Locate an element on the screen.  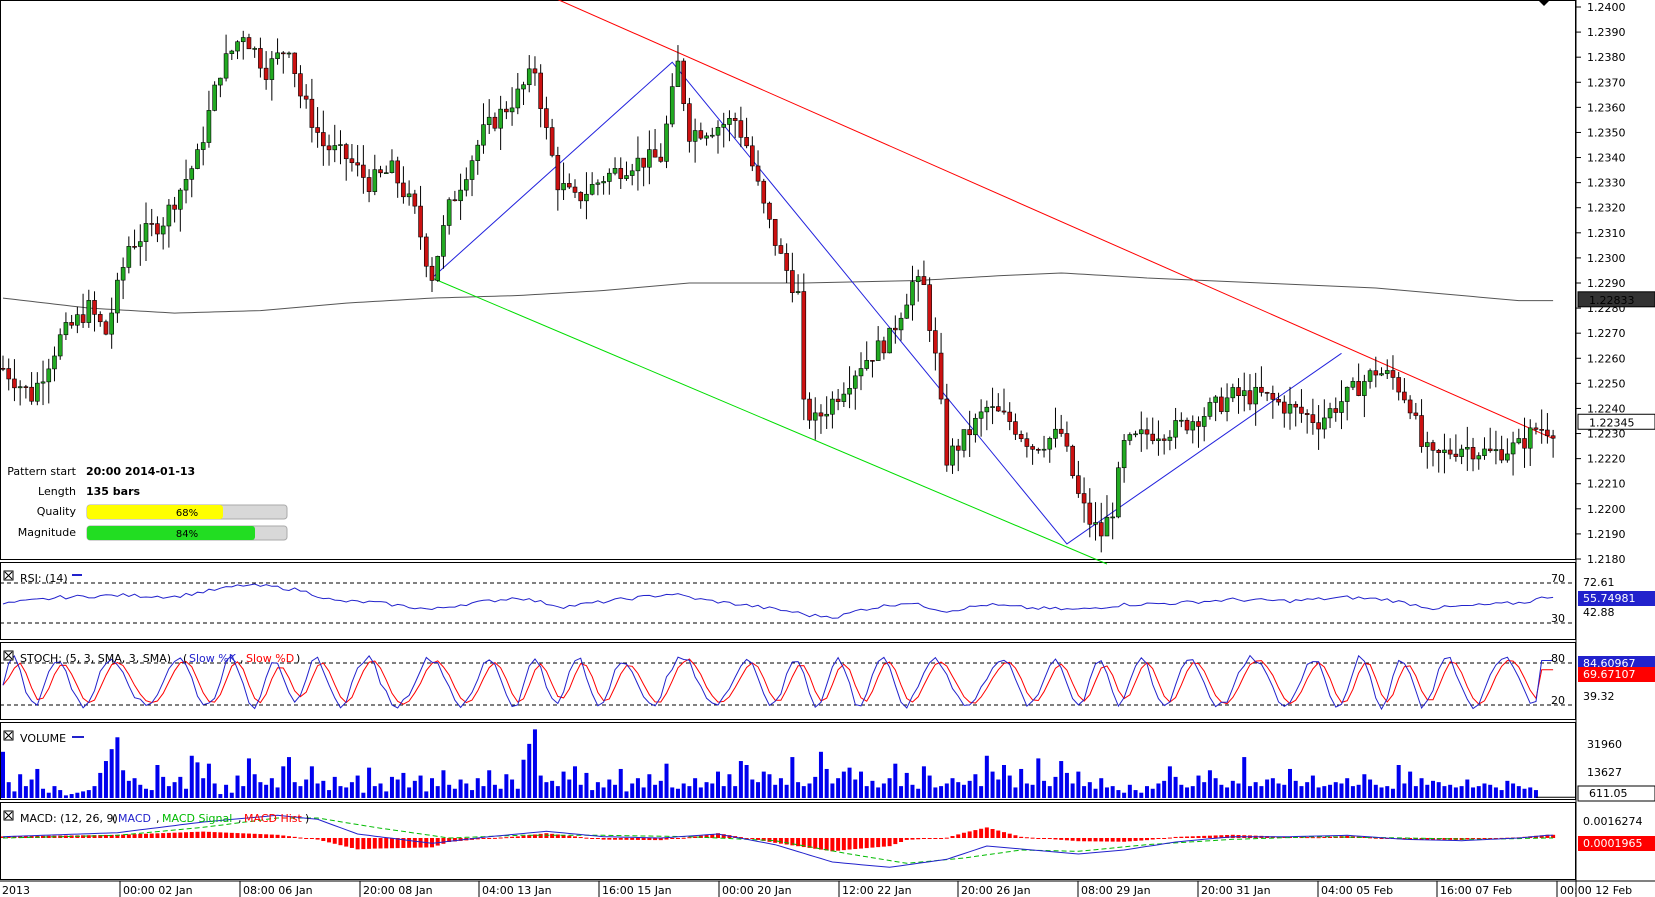
time-tick-label: 00:00 20 Jan is located at coordinates (757, 890).